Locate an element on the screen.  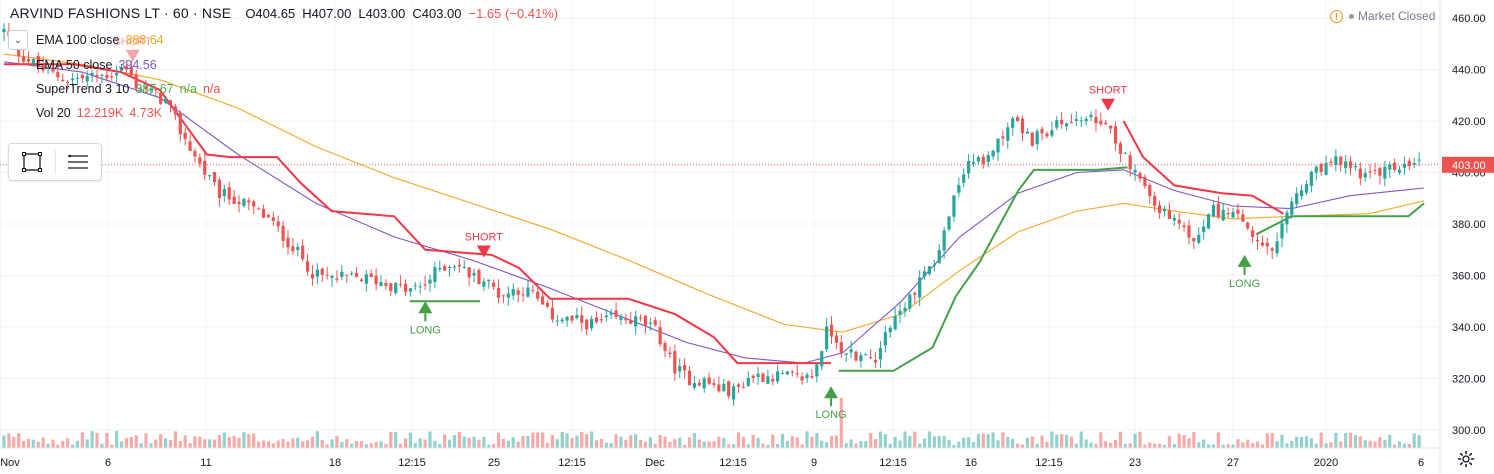
list-menu-button is located at coordinates (78, 162).